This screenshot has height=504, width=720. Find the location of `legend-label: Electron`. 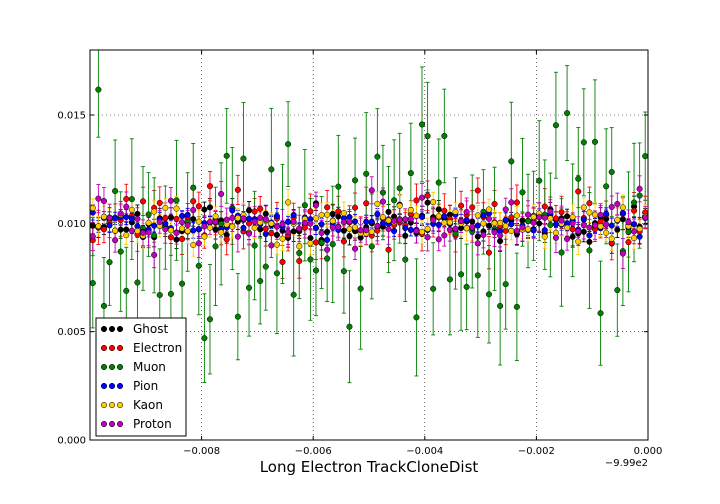

legend-label: Electron is located at coordinates (157, 348).